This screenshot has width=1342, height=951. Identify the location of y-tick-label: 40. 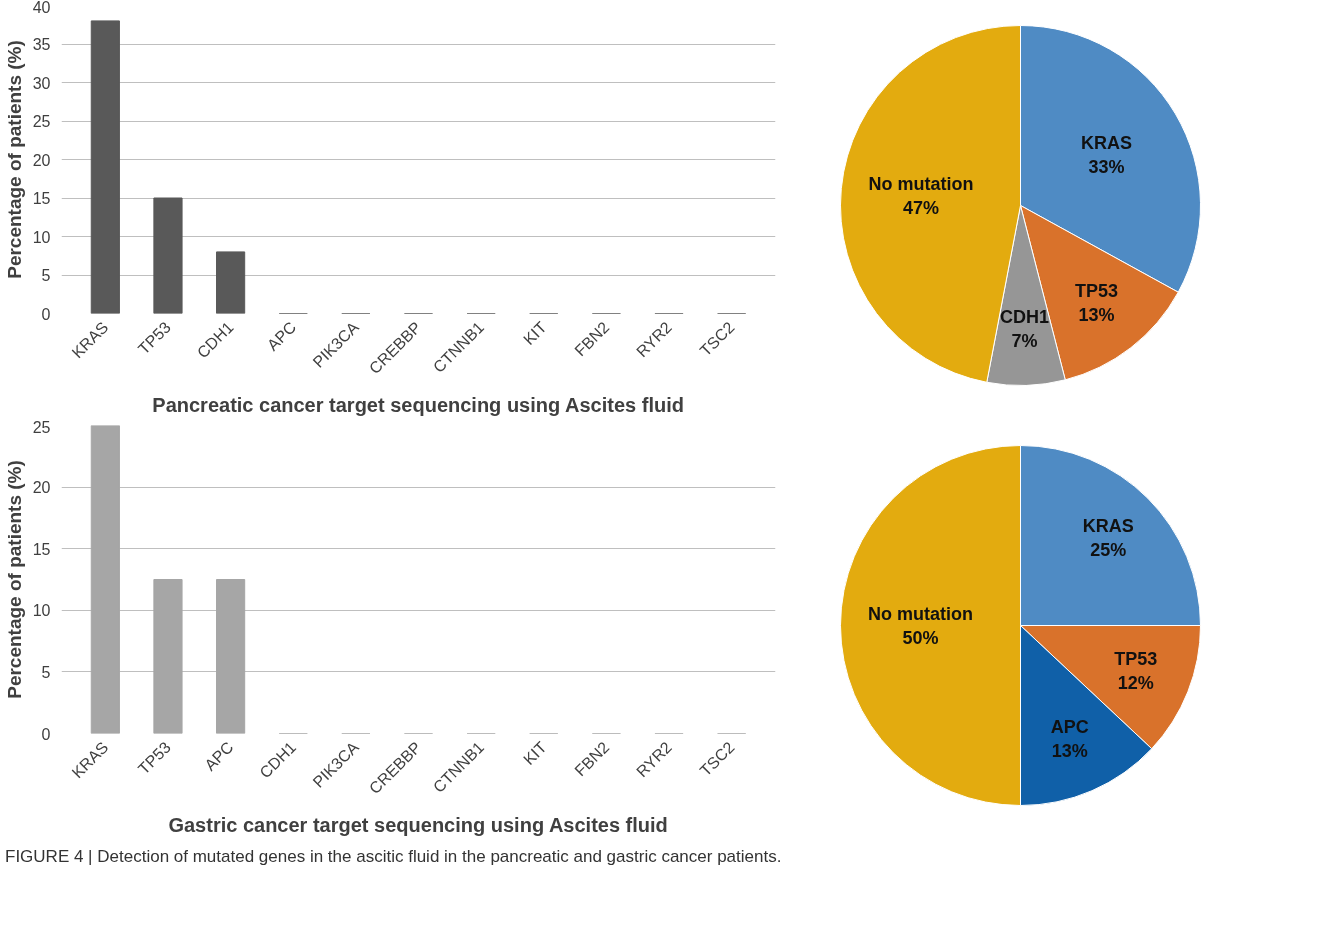
(41, 8).